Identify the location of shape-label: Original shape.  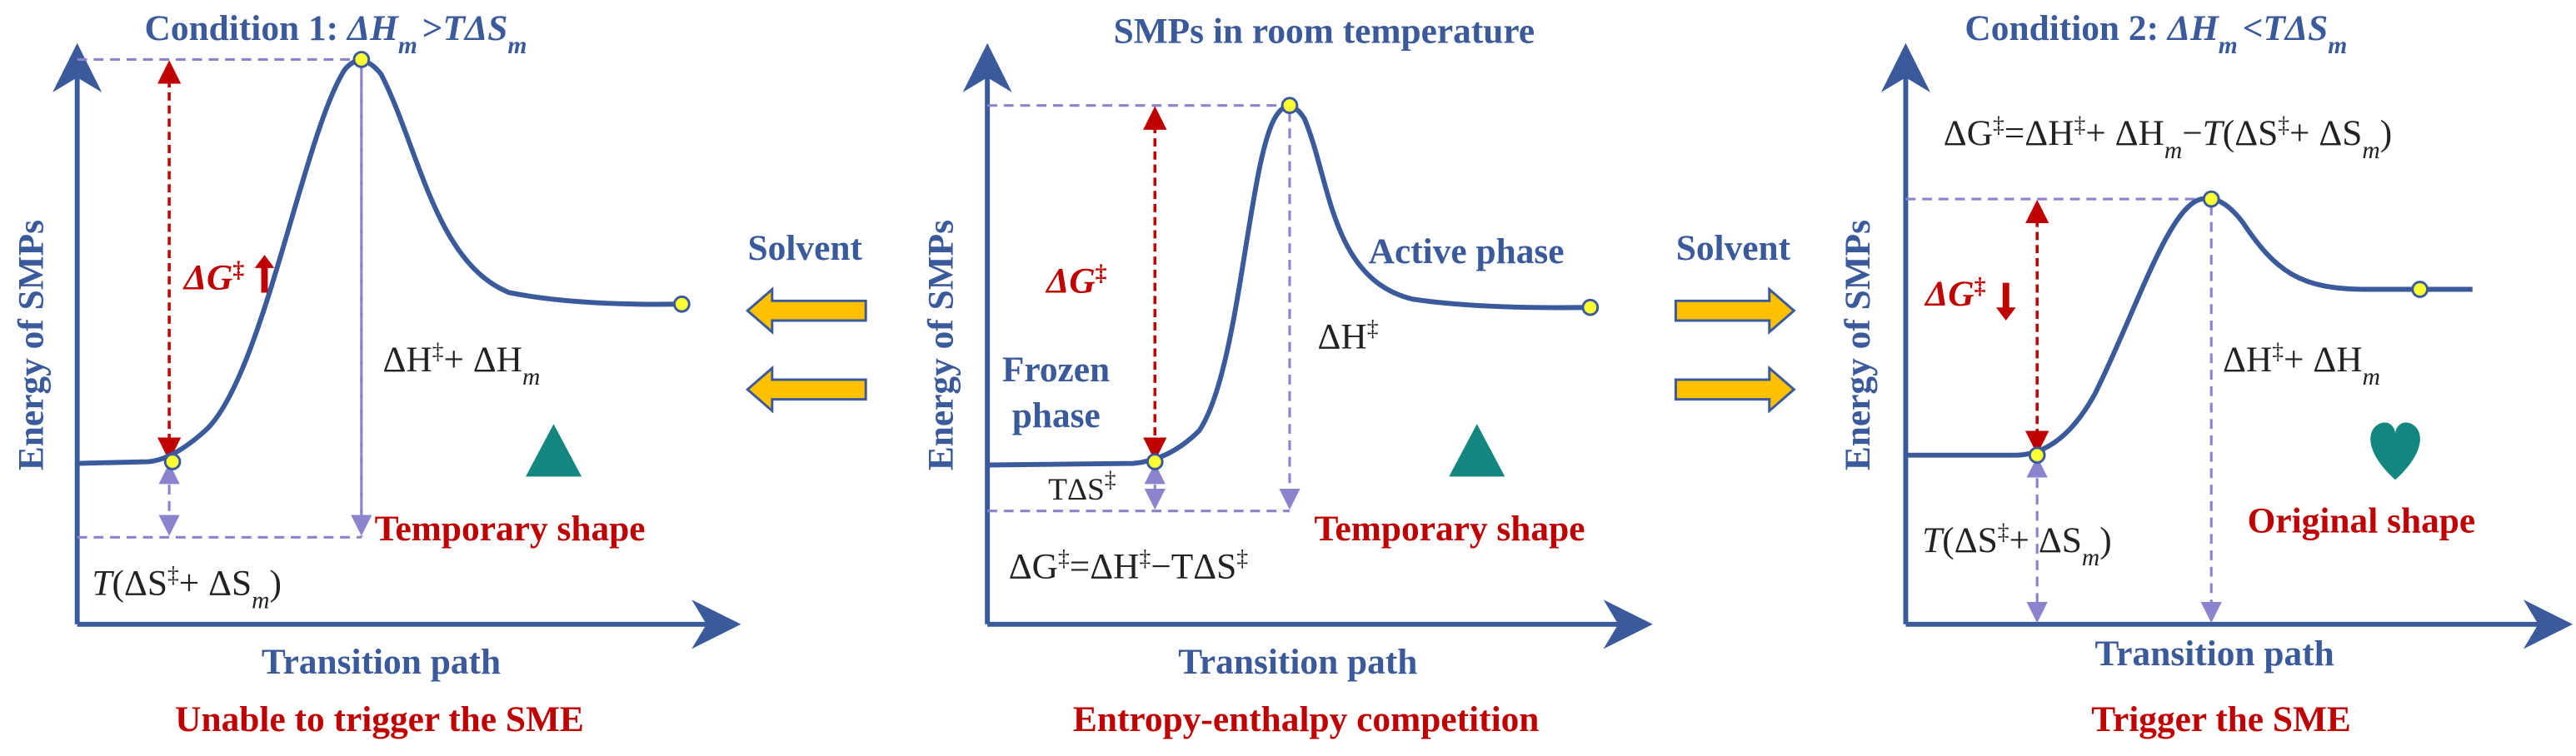
(2362, 520).